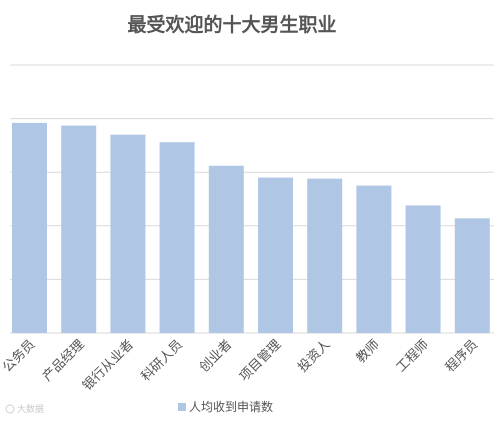 This screenshot has width=500, height=423. Describe the element at coordinates (19, 356) in the screenshot. I see `x-tick-label: 公务员` at that location.